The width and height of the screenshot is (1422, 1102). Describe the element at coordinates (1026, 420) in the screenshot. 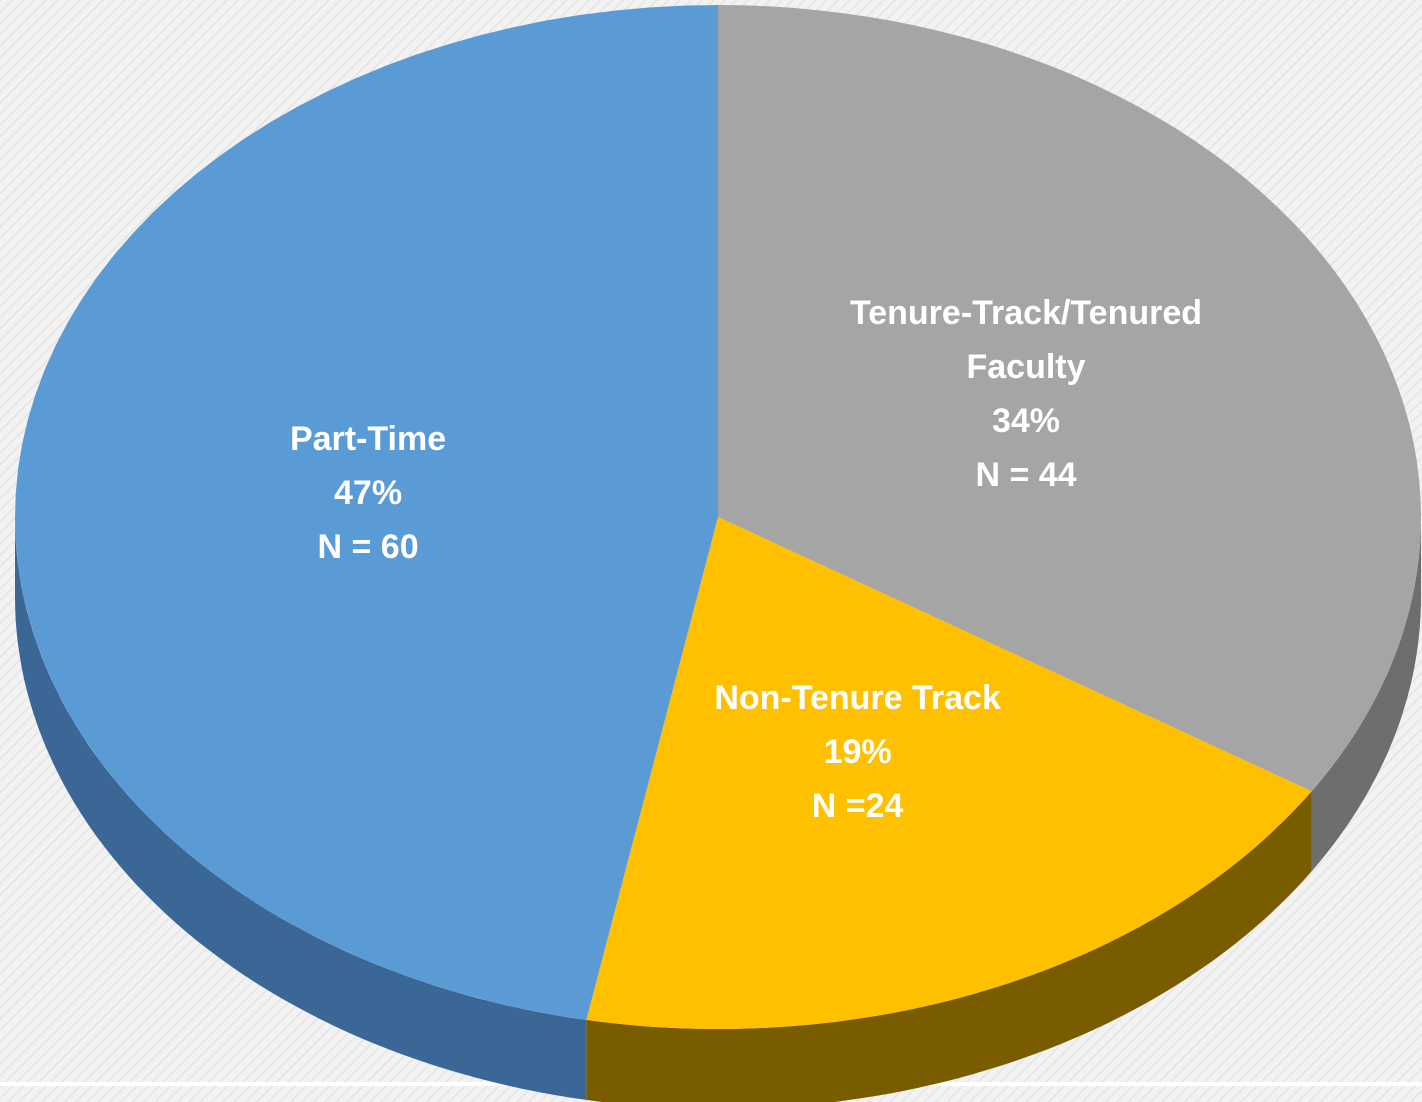

I see `percent-label: 34%` at that location.